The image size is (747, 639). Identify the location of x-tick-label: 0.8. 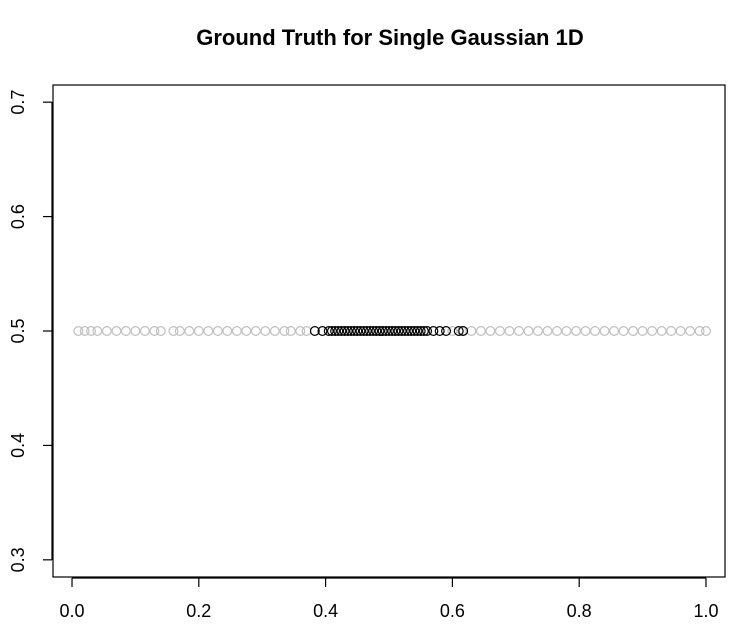
(579, 611).